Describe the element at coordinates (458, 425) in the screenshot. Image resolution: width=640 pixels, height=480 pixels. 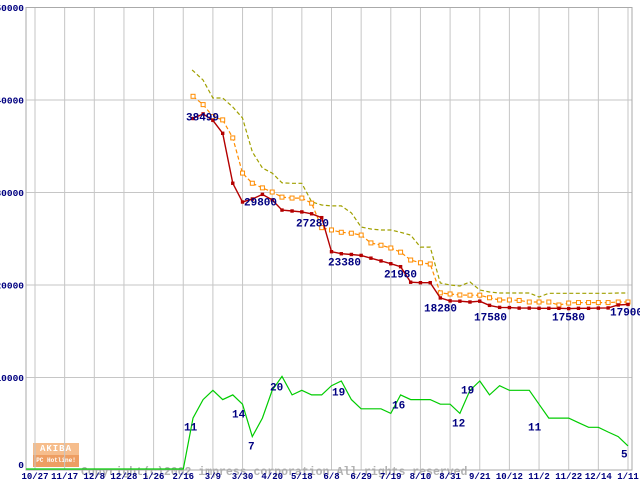
I see `shop-count-label: 12` at that location.